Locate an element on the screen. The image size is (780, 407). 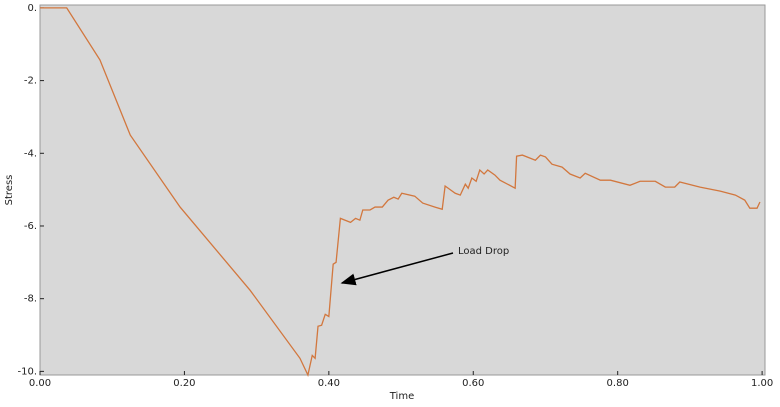
x-tick-label: 0.80 is located at coordinates (618, 383).